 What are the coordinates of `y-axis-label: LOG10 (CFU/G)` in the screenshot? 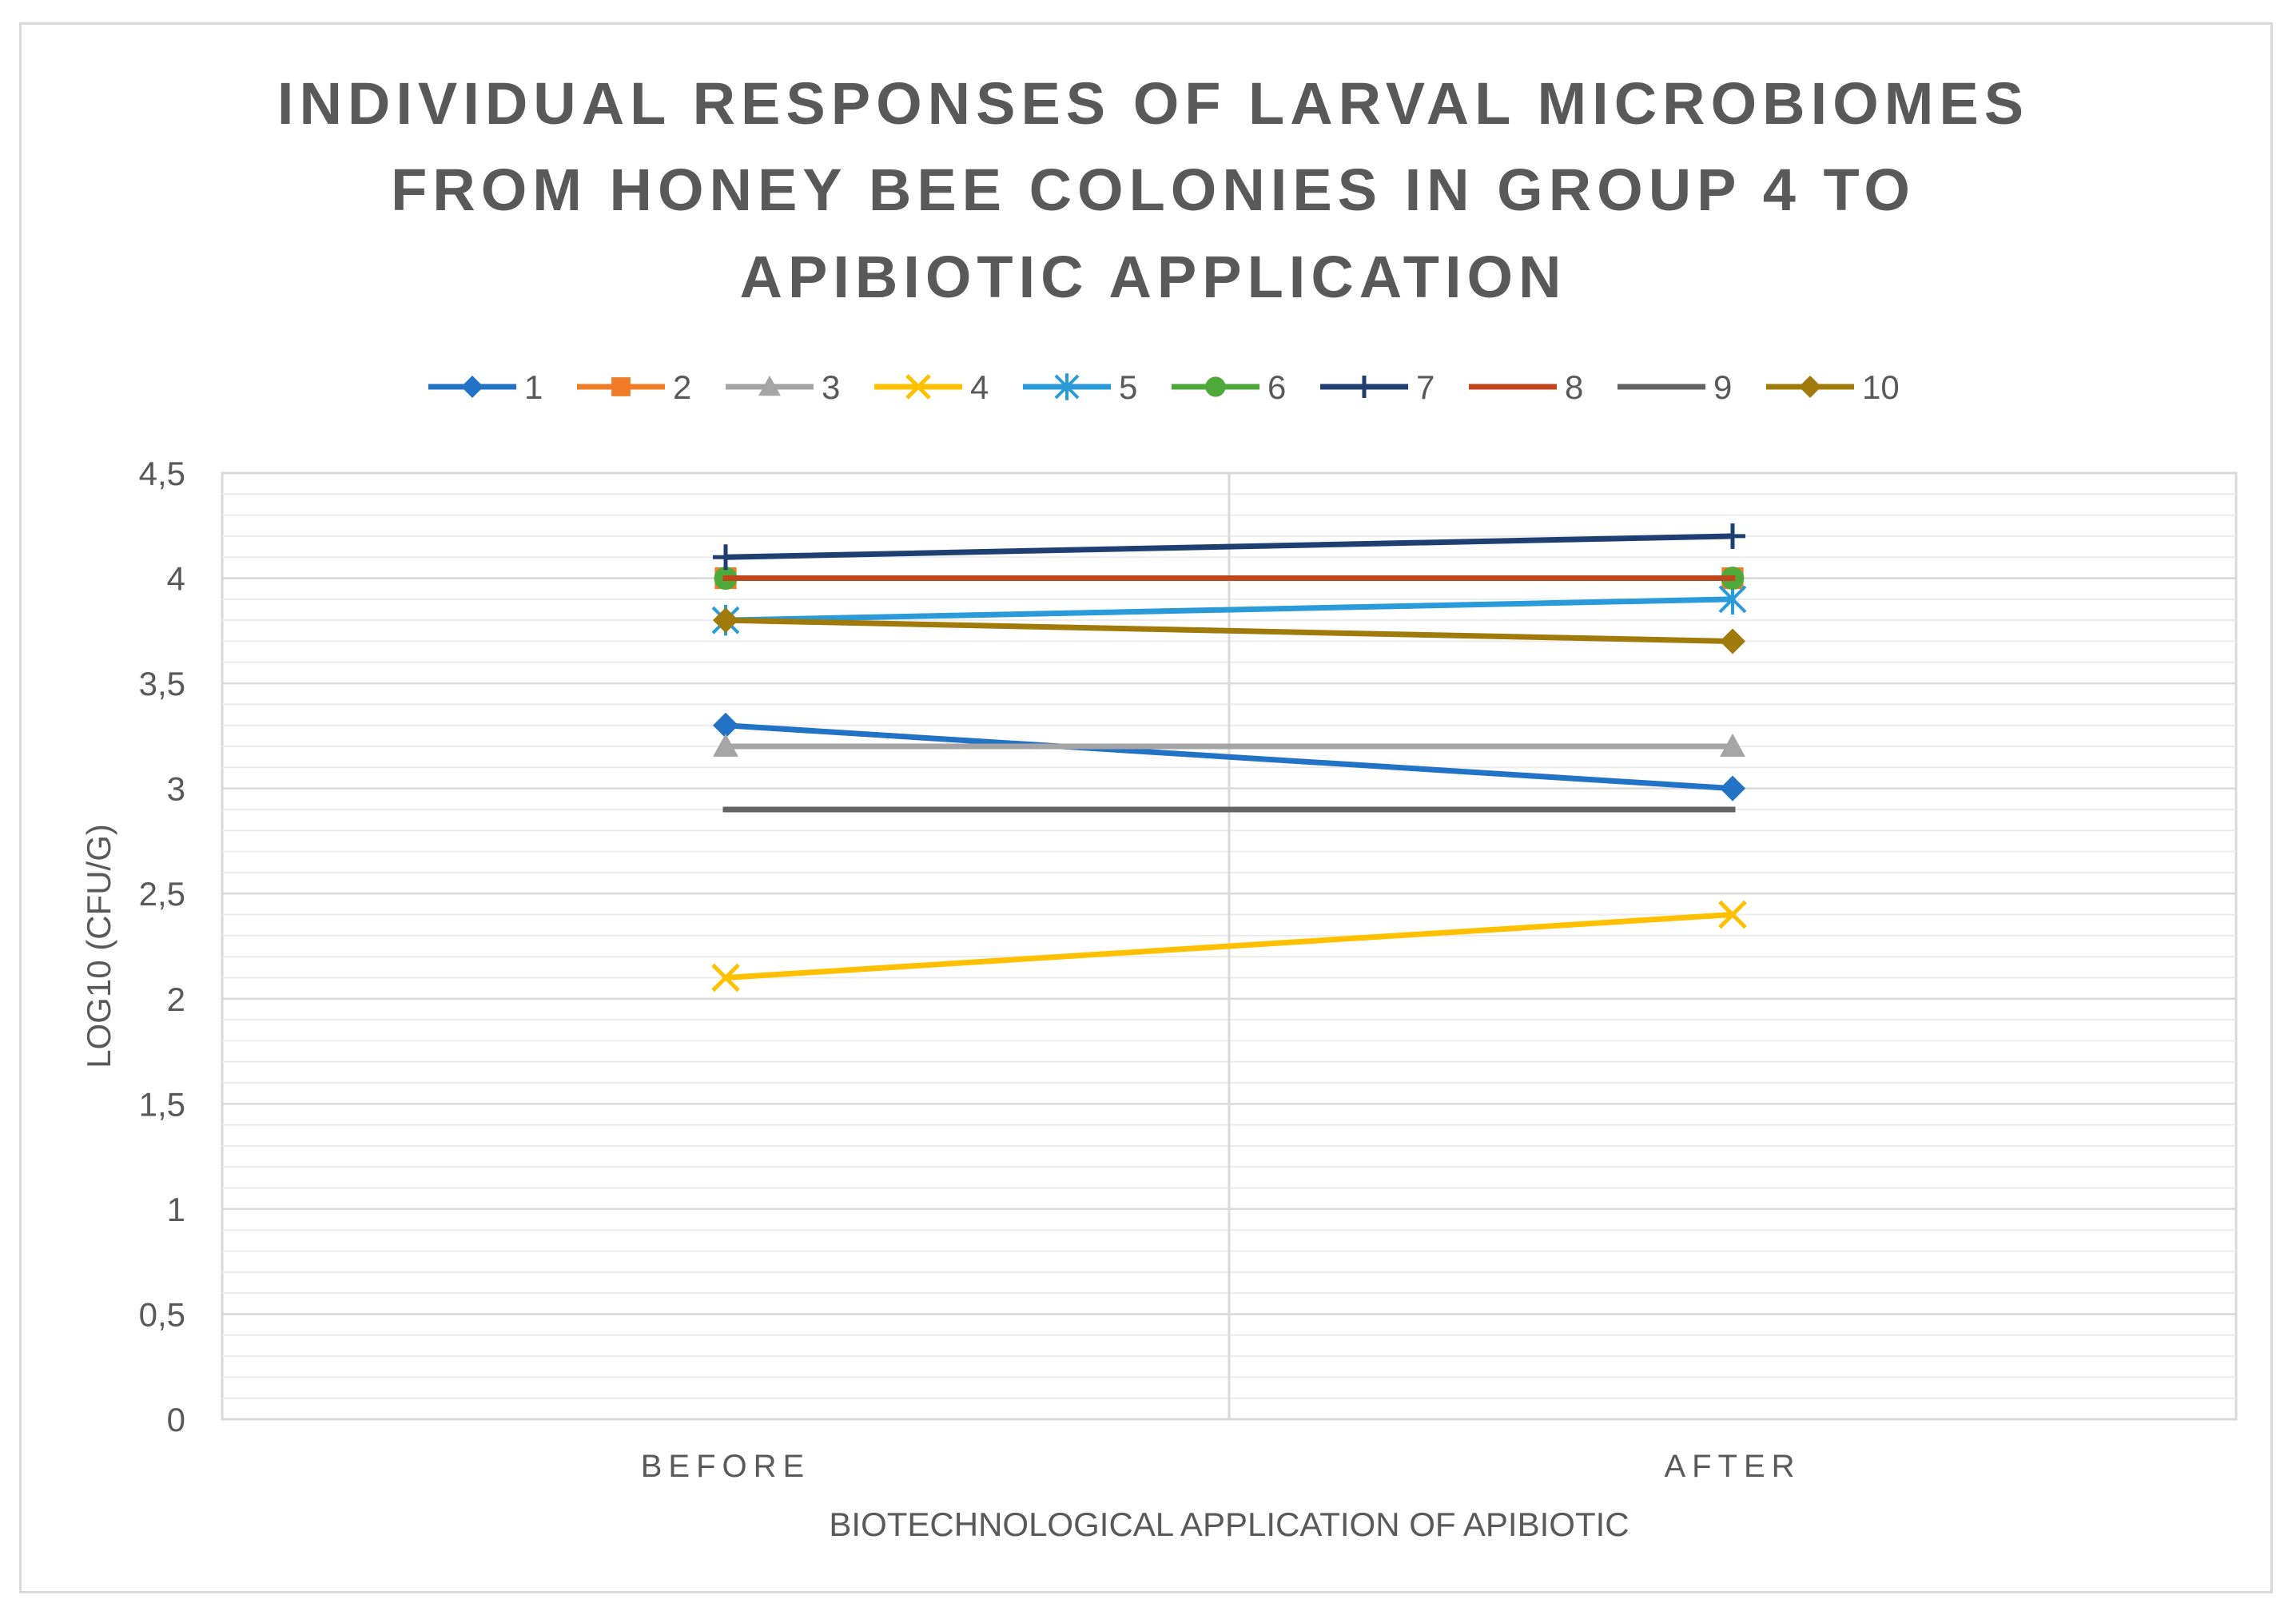 It's located at (99, 946).